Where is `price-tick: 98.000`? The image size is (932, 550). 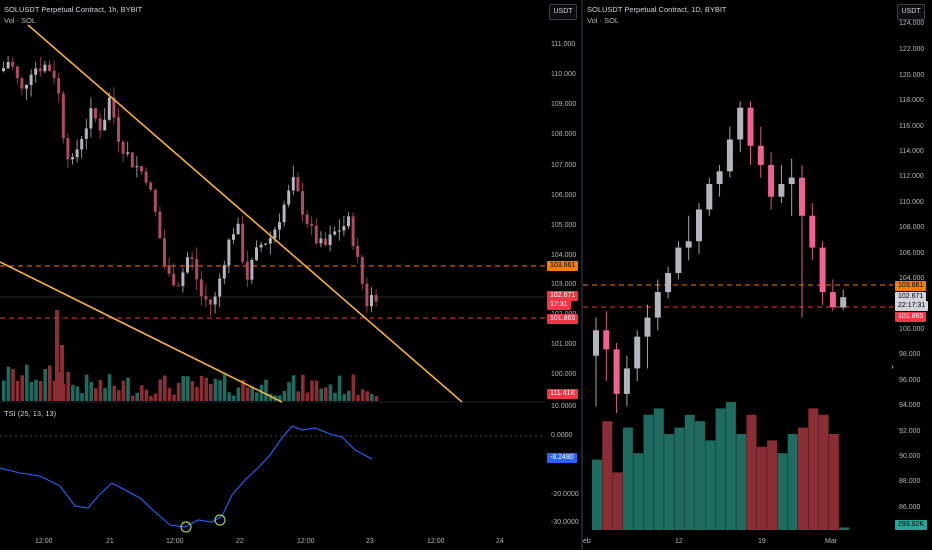 price-tick: 98.000 is located at coordinates (910, 354).